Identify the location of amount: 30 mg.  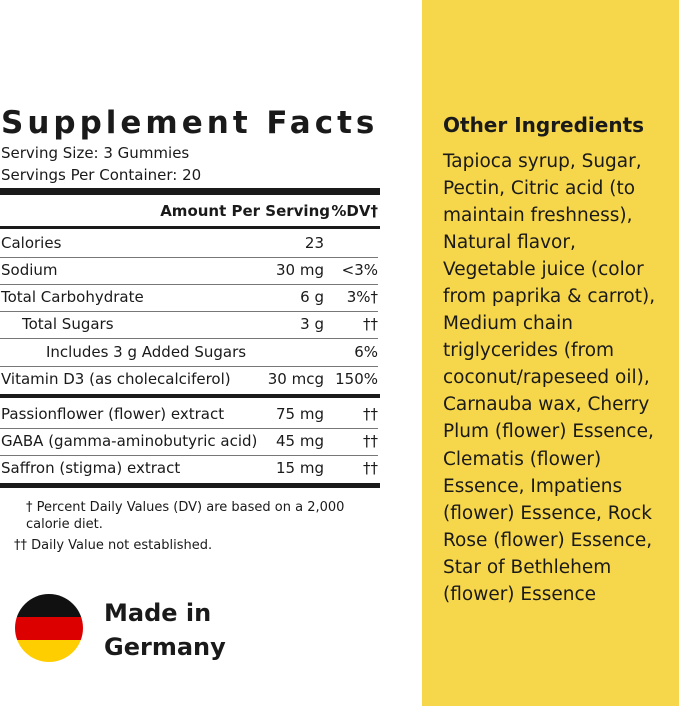
(300, 270).